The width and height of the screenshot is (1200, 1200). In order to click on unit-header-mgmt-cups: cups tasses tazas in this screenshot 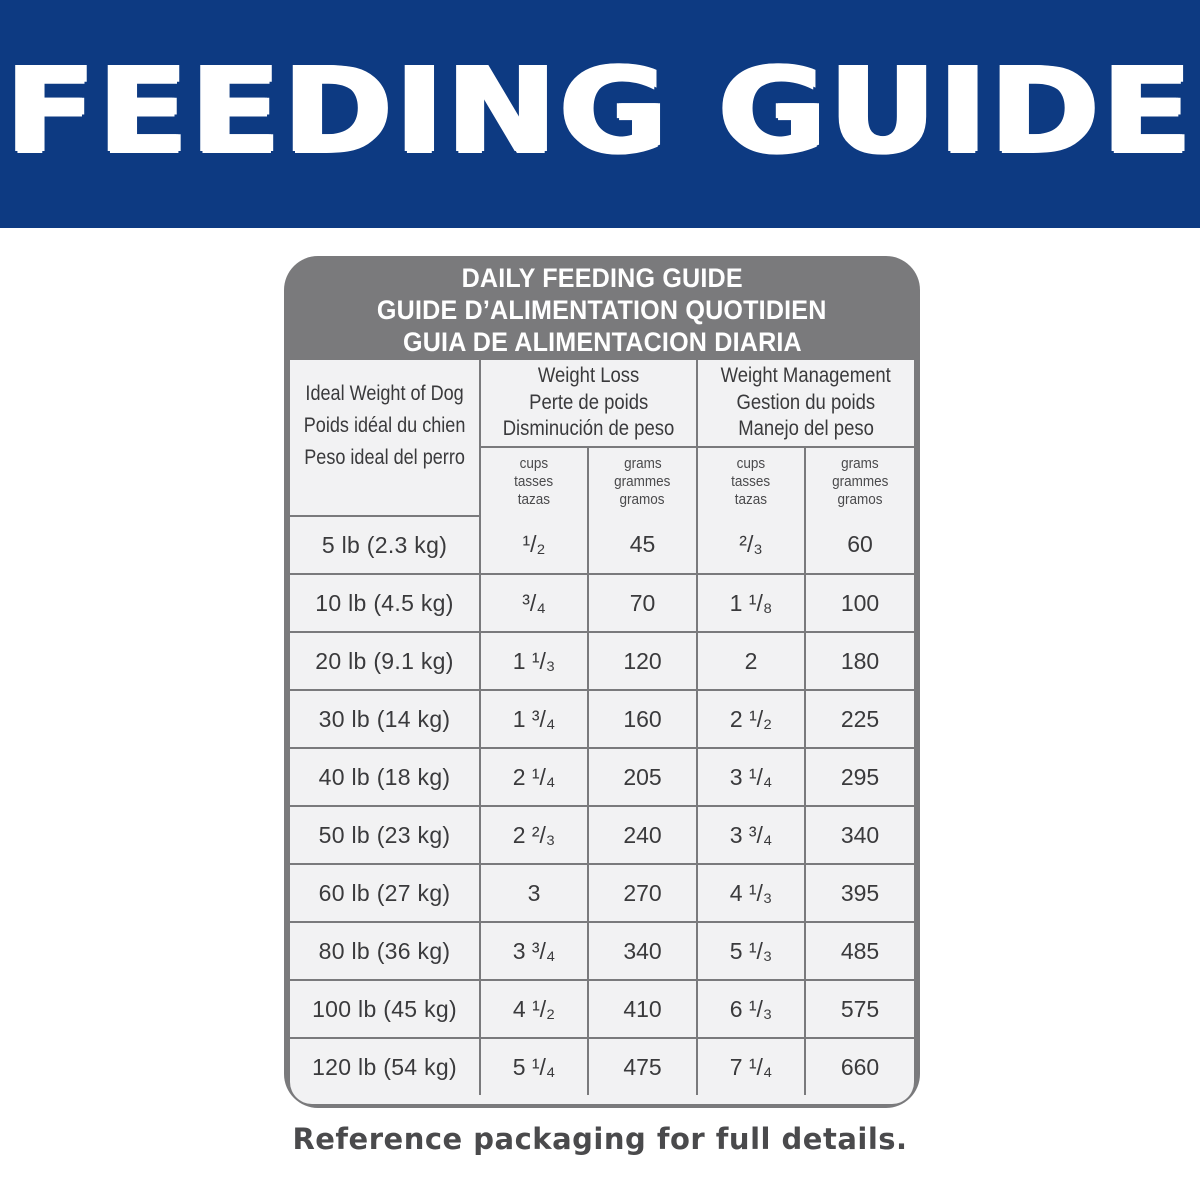, I will do `click(751, 481)`.